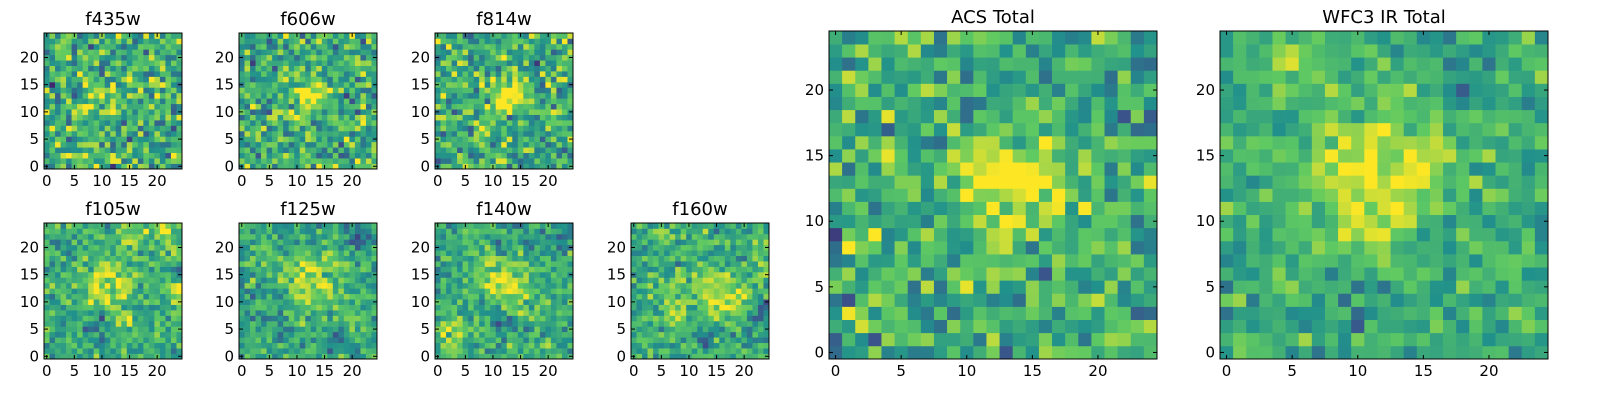 Image resolution: width=1600 pixels, height=400 pixels. What do you see at coordinates (492, 181) in the screenshot?
I see `x-tick-label: 10` at bounding box center [492, 181].